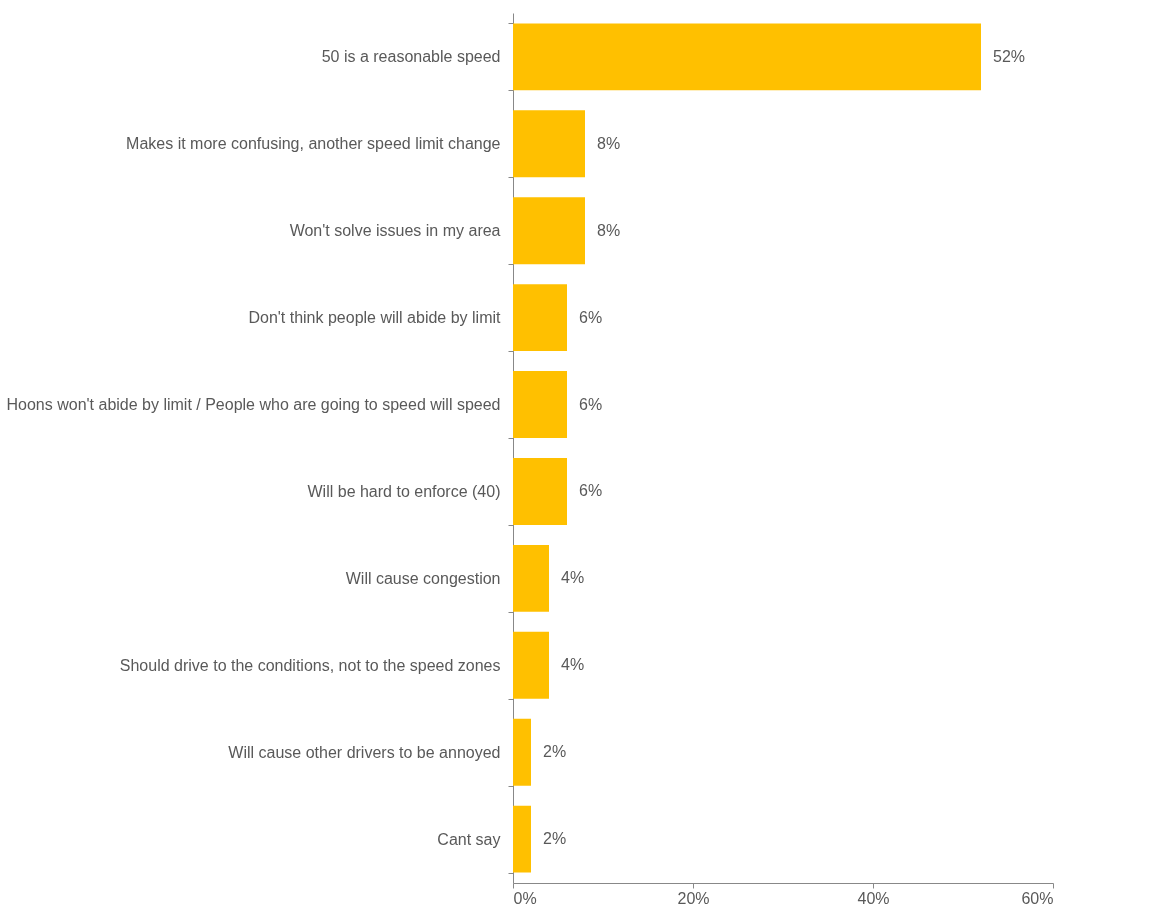 This screenshot has height=922, width=1161. I want to click on y-tick-label: Won't solve issues in my area, so click(395, 231).